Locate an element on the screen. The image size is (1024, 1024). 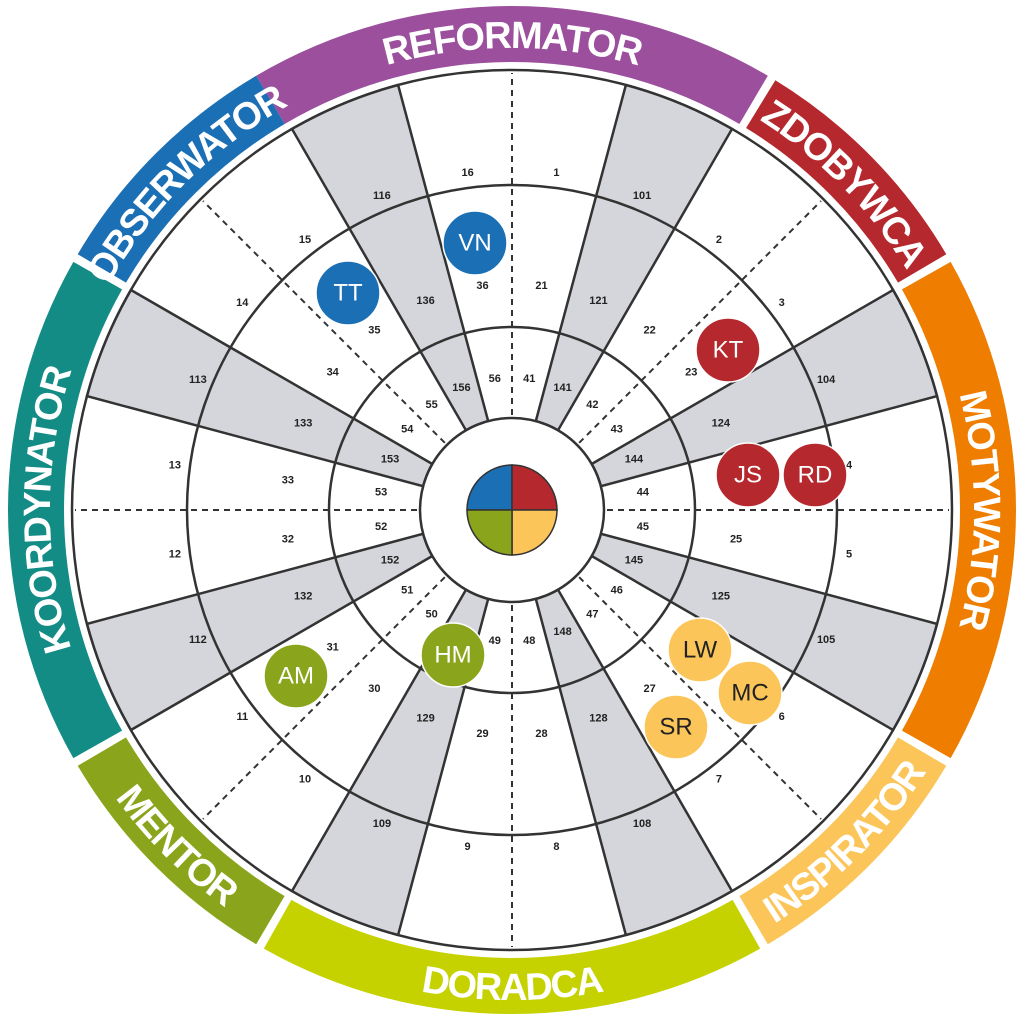
person-initials: KT is located at coordinates (728, 350).